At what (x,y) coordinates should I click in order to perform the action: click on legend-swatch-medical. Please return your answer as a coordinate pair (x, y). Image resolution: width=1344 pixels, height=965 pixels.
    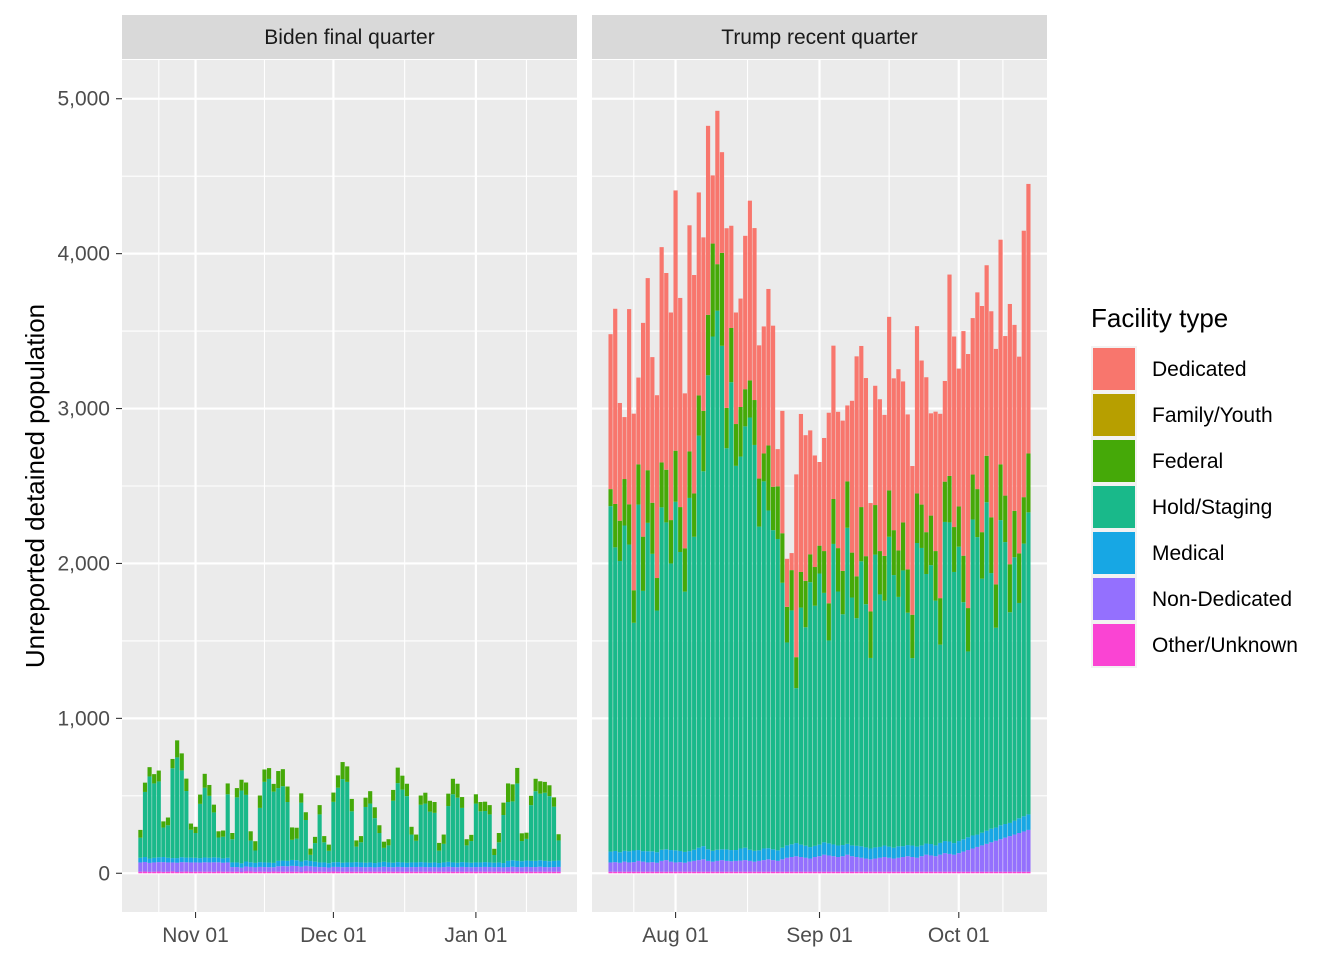
    Looking at the image, I should click on (1114, 553).